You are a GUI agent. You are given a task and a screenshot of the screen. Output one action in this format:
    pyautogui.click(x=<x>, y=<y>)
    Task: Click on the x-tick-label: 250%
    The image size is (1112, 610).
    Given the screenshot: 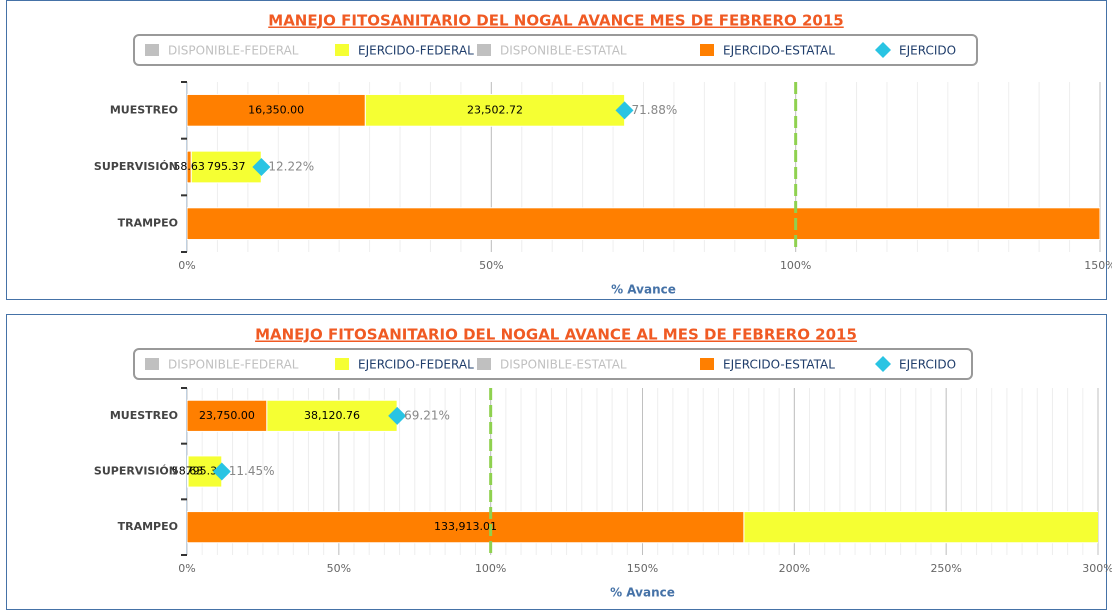 What is the action you would take?
    pyautogui.click(x=945, y=568)
    